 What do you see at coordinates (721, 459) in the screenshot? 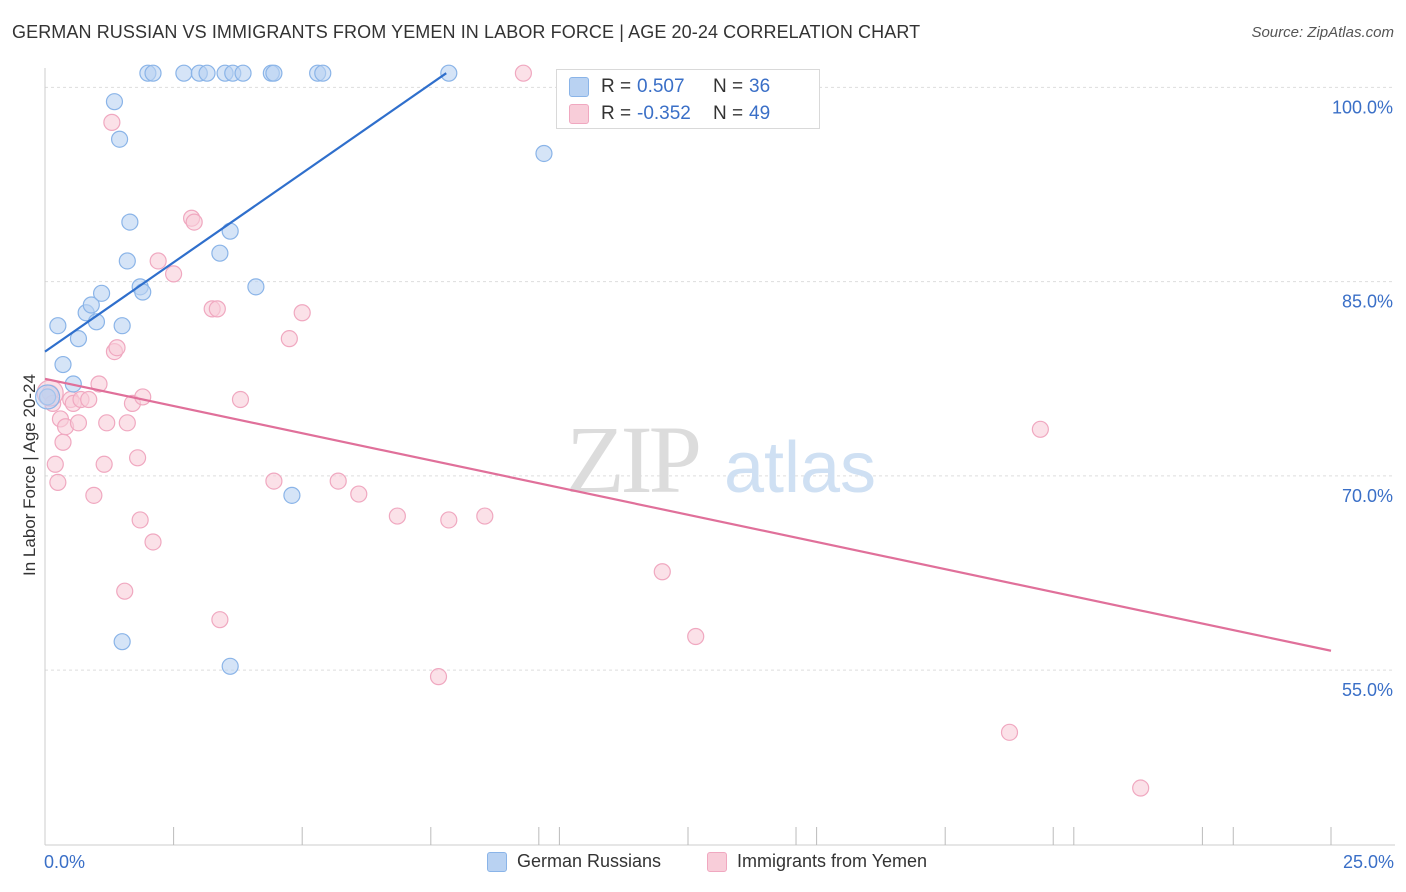
I see `watermark: ZIP atlas` at bounding box center [721, 459].